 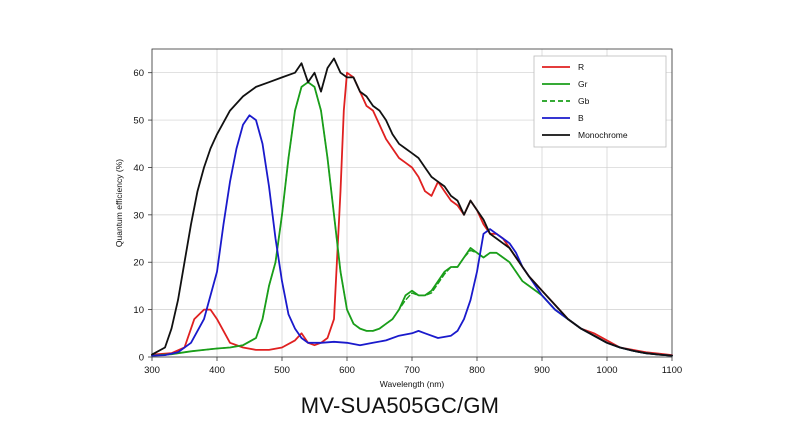 I want to click on x-axis-label: Wavelength (nm), so click(x=412, y=384).